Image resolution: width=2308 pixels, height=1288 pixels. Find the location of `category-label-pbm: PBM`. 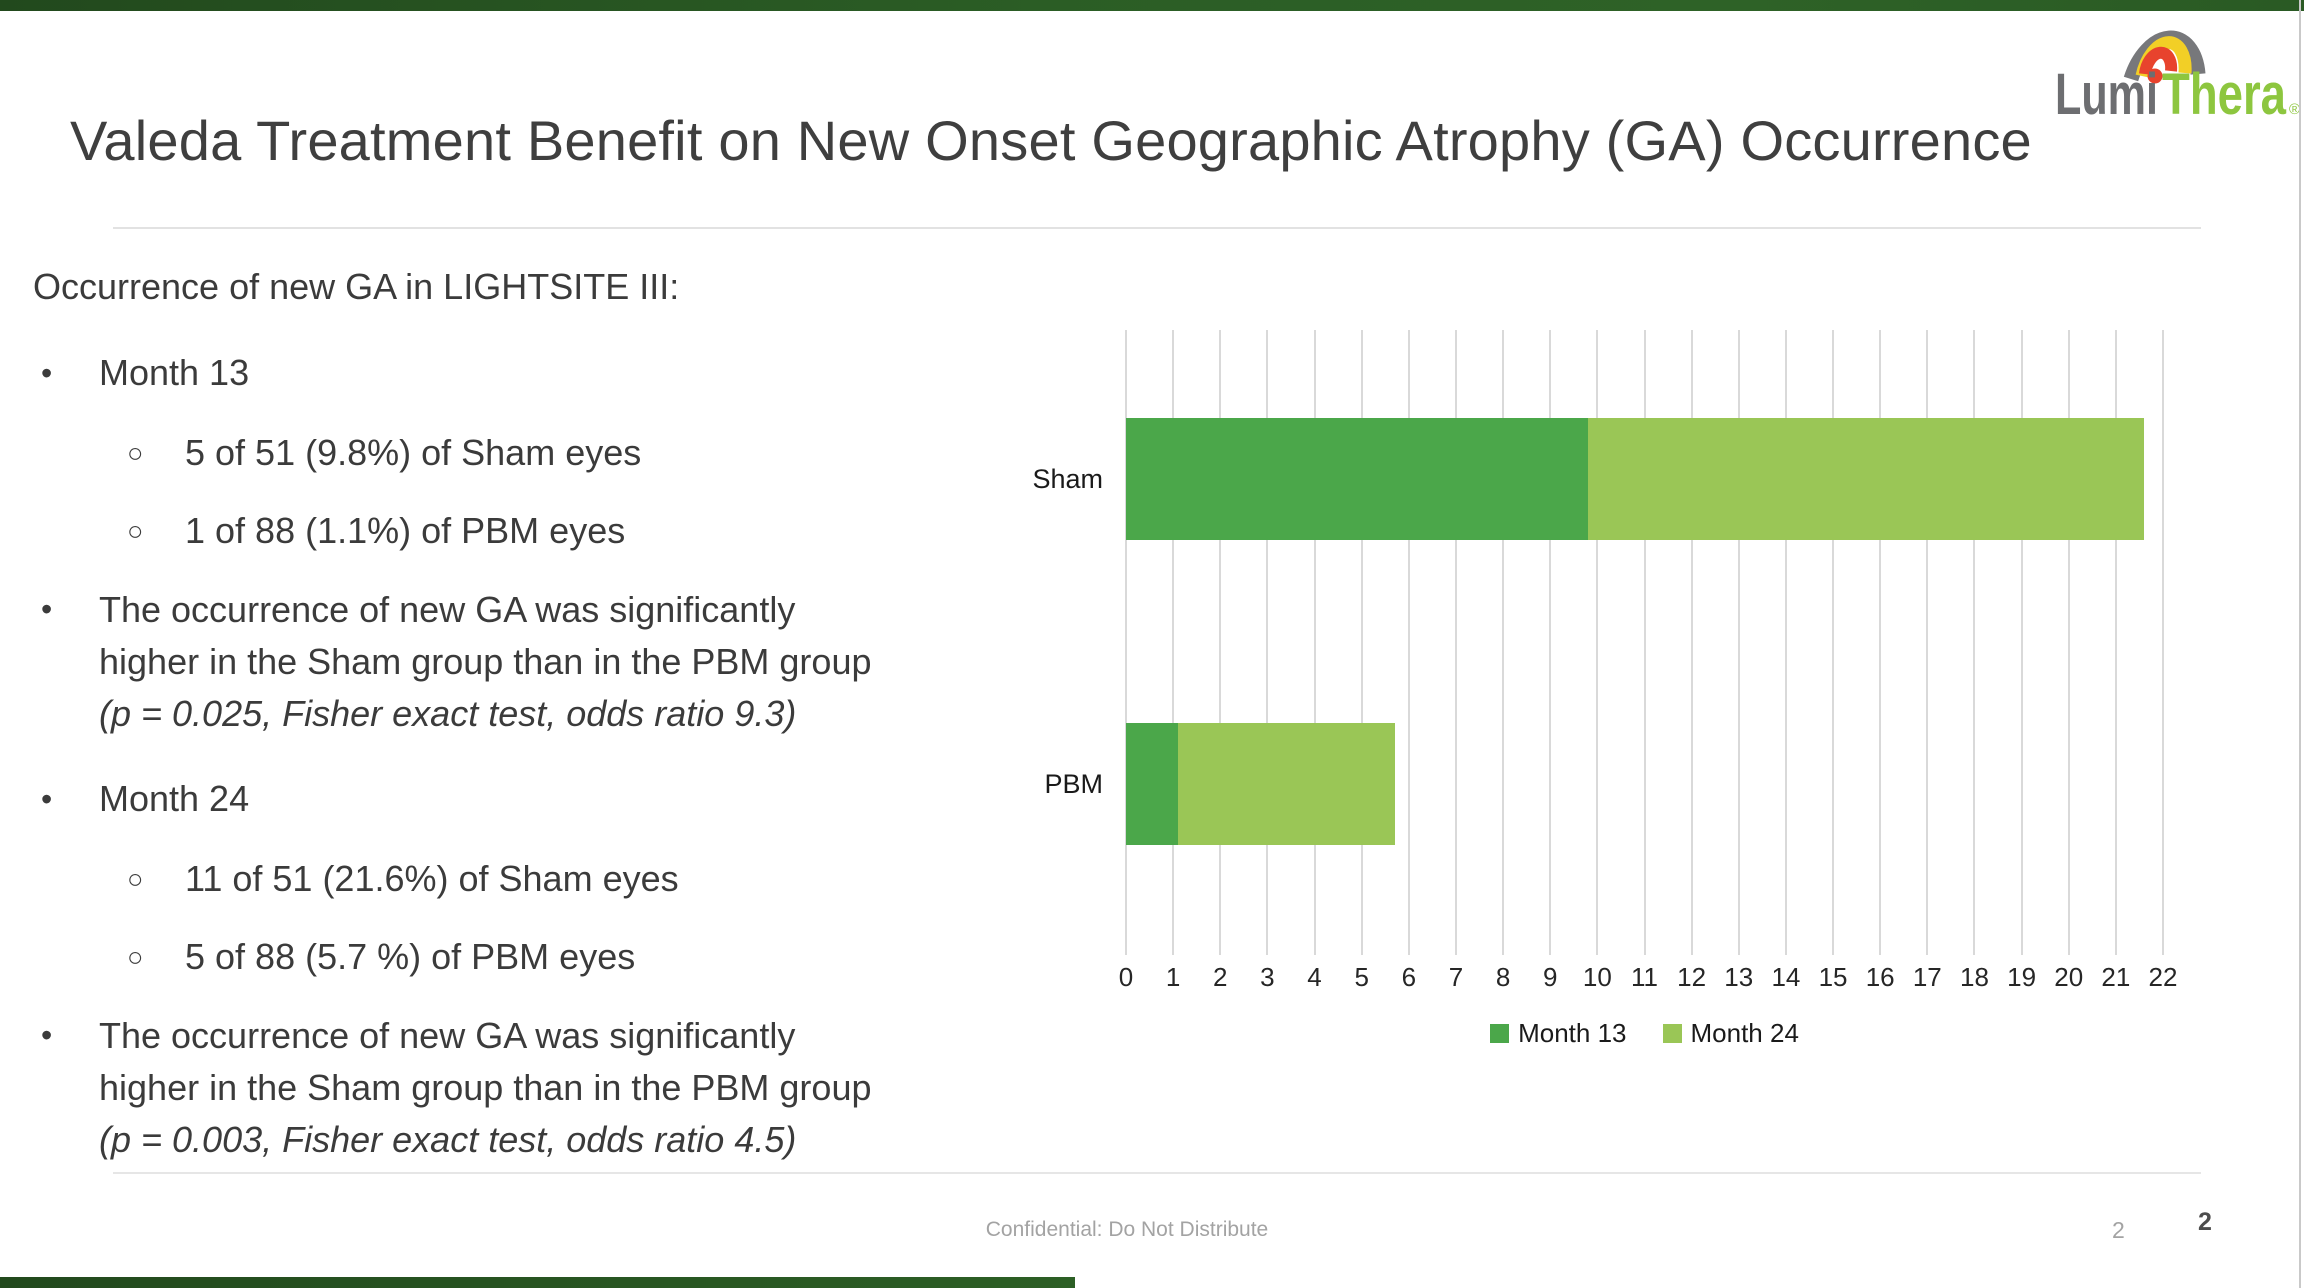

category-label-pbm: PBM is located at coordinates (1073, 784).